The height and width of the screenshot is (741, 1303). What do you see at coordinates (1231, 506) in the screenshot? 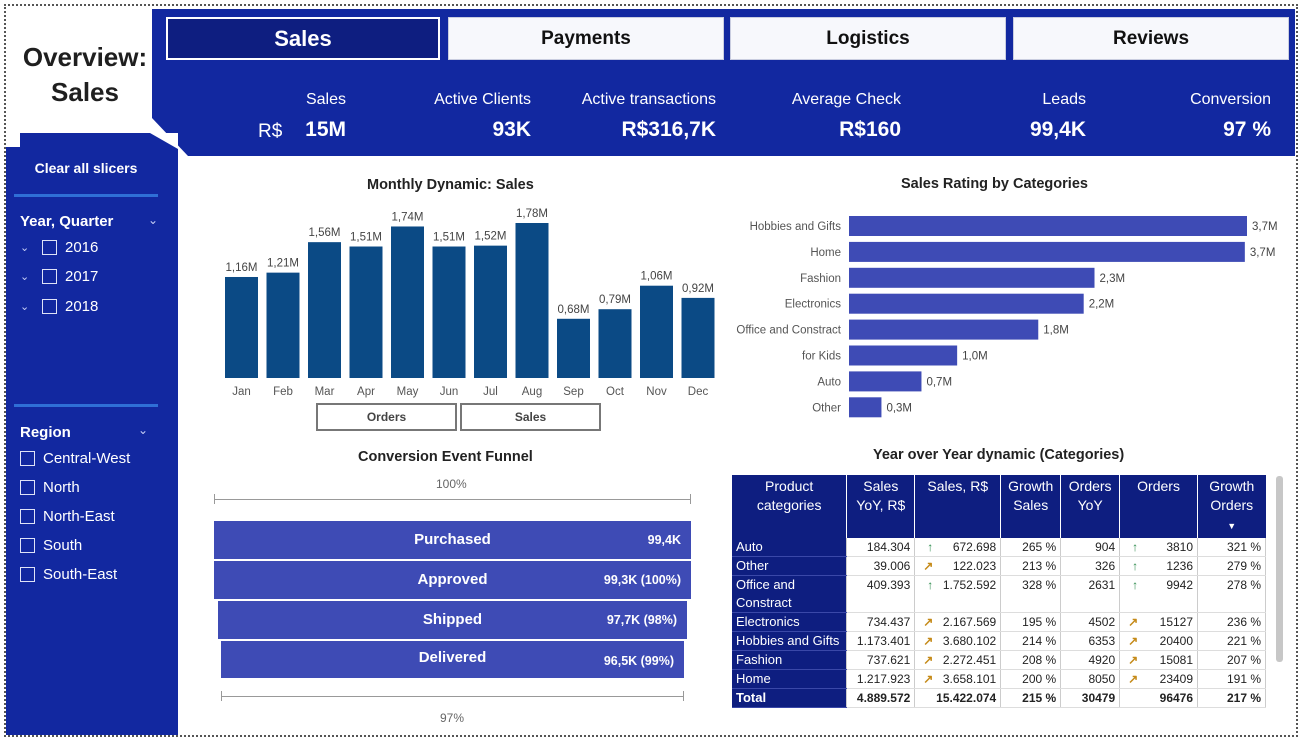
I see `col-header-growth-orders: Growth Orders ▼` at bounding box center [1231, 506].